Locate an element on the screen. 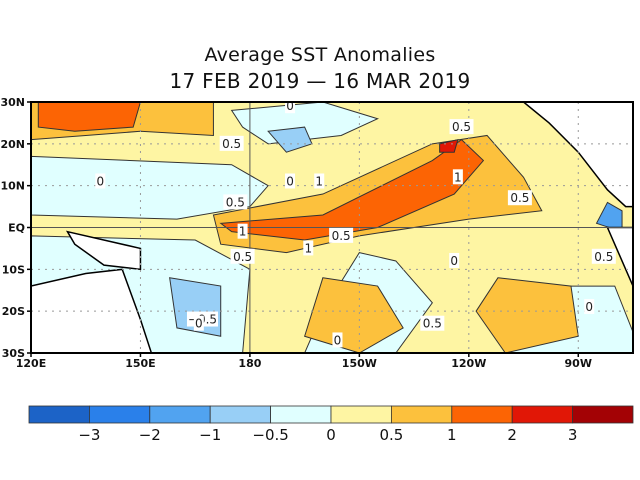 The height and width of the screenshot is (480, 640). colorbar: −3 −2 −1 −0.5 0 0.5 1 2 3 is located at coordinates (331, 424).